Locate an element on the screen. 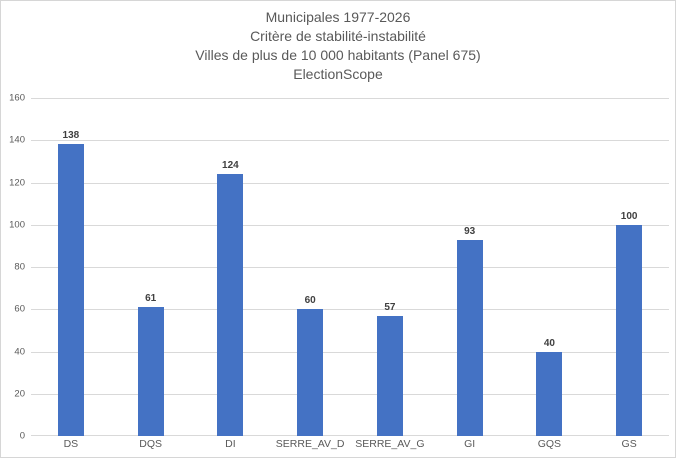 The height and width of the screenshot is (458, 676). y-tick-label-100: 100 is located at coordinates (17, 225).